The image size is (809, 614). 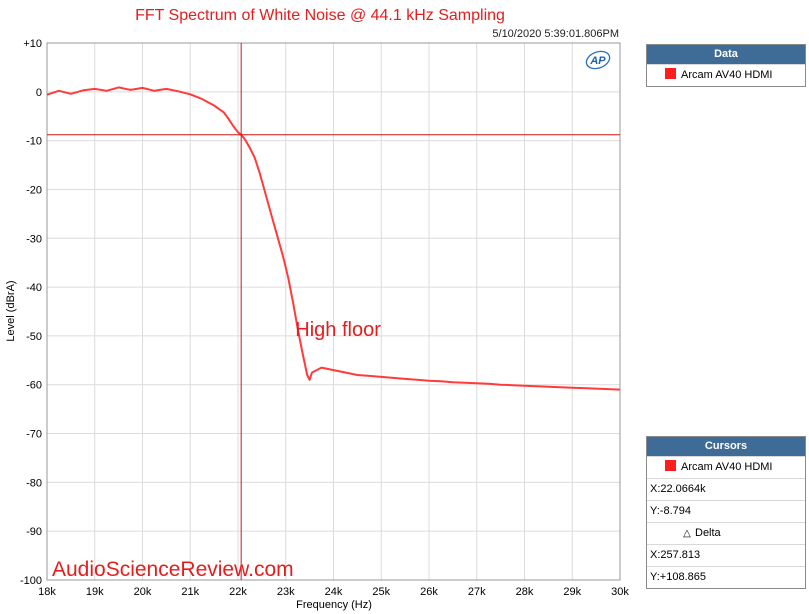 I want to click on cursor-legend-item: Arcam AV40 HDMI, so click(x=726, y=467).